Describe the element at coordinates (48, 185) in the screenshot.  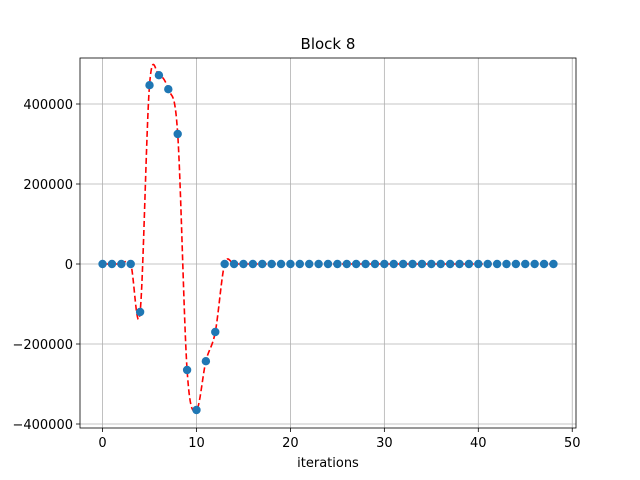
I see `y-tick-label: 200000` at that location.